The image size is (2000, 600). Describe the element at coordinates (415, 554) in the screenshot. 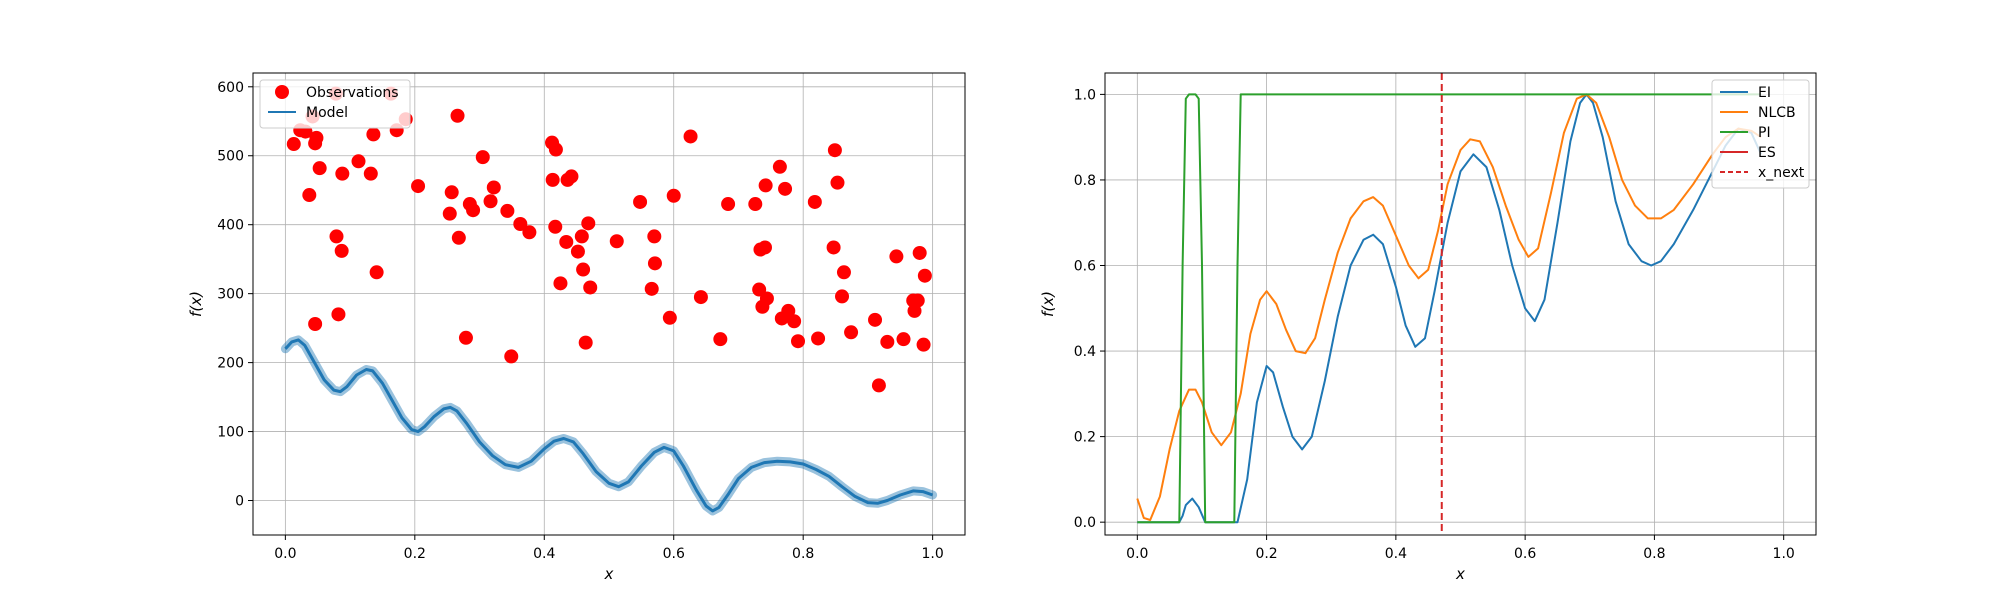

I see `x-tick-label: 0.2` at that location.